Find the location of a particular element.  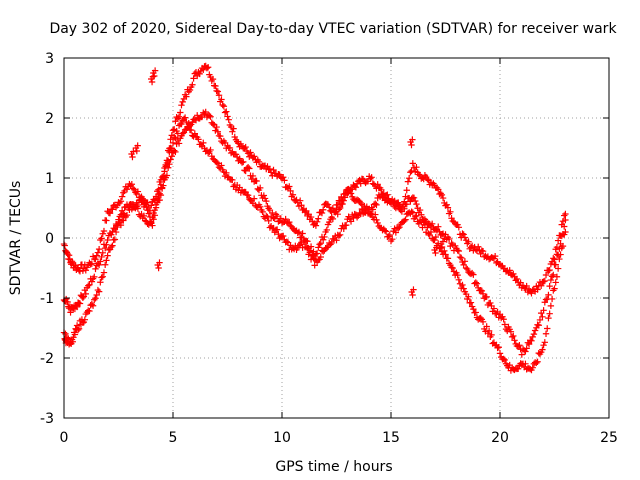

y-tick-label: 0 is located at coordinates (49, 239).